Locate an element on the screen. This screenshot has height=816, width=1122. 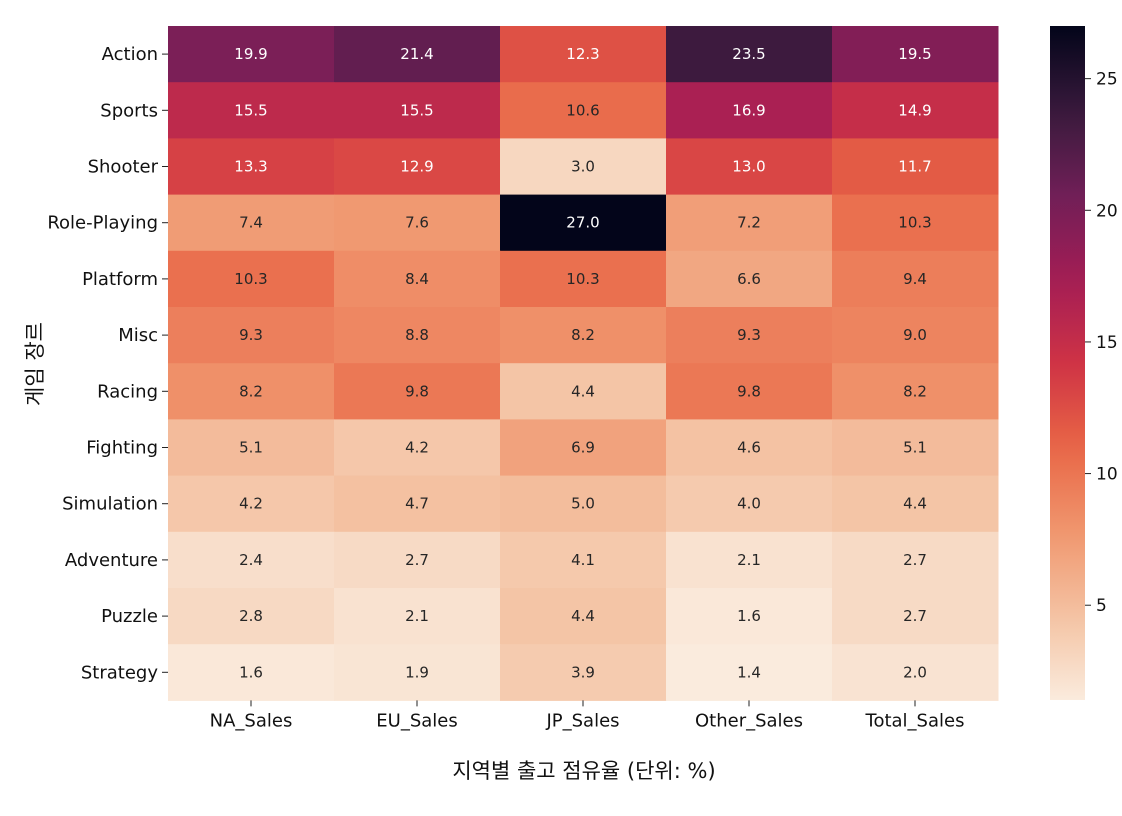
y-tick-label: Shooter is located at coordinates (123, 167).